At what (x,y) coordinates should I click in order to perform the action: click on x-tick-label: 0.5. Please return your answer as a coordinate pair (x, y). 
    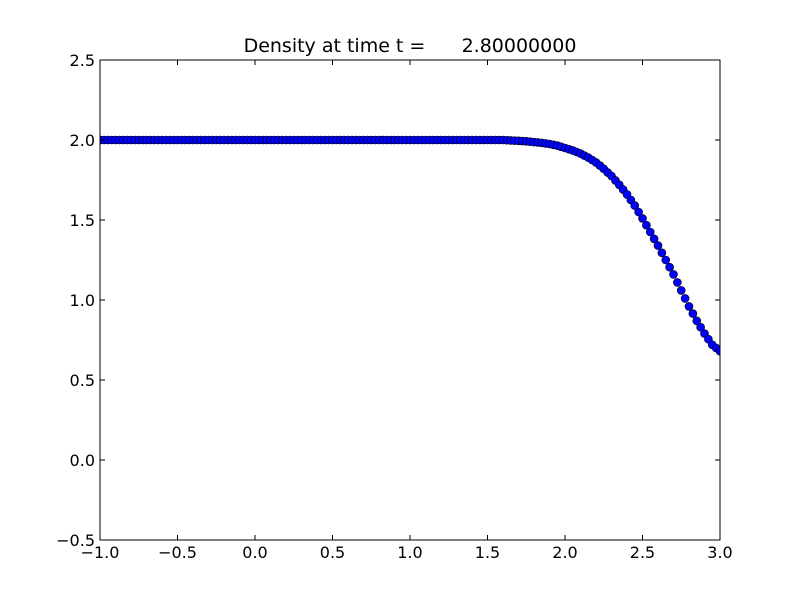
    Looking at the image, I should click on (332, 552).